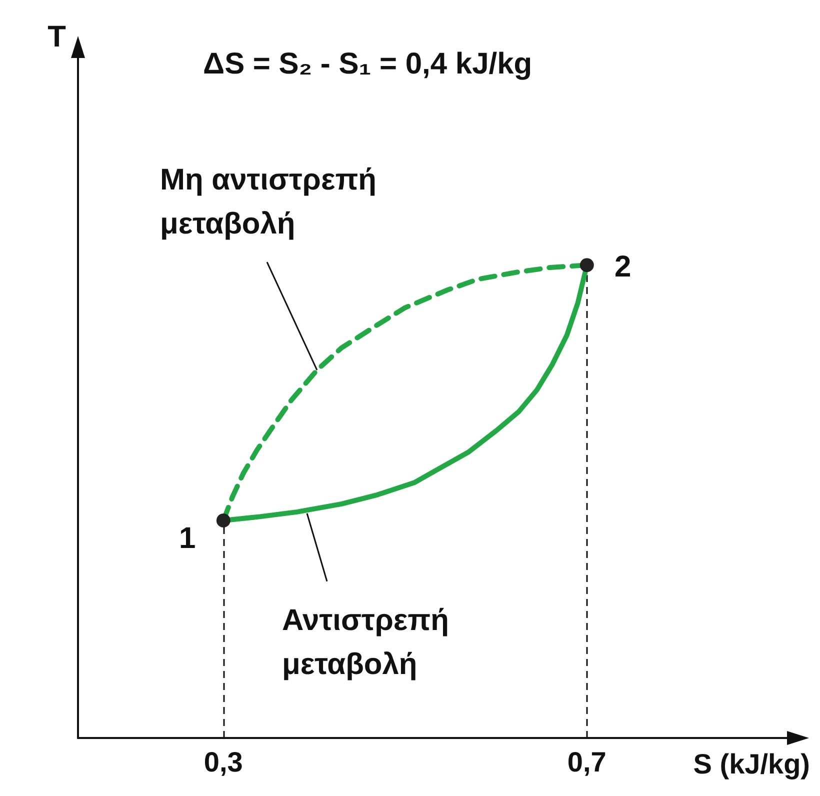  What do you see at coordinates (586, 762) in the screenshot?
I see `x-tick-label: 0,7` at bounding box center [586, 762].